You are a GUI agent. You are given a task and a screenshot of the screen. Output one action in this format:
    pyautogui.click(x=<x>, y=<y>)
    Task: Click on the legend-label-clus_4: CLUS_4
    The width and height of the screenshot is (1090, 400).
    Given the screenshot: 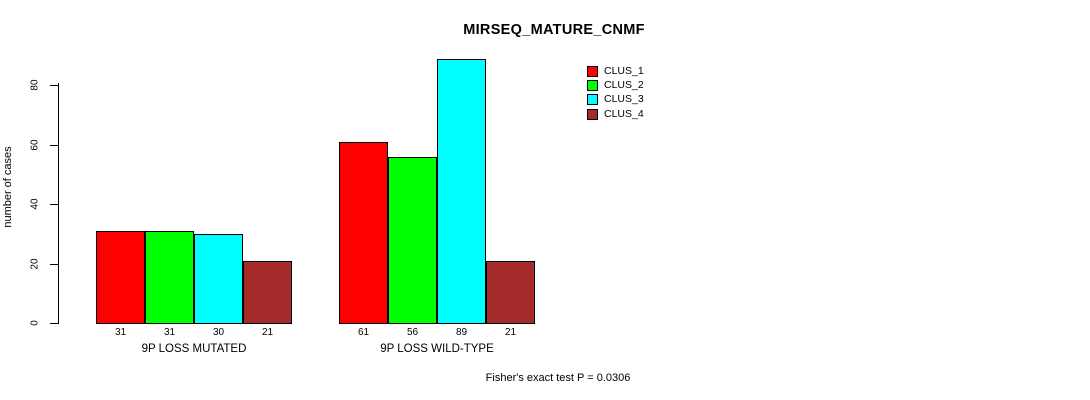 What is the action you would take?
    pyautogui.click(x=624, y=113)
    